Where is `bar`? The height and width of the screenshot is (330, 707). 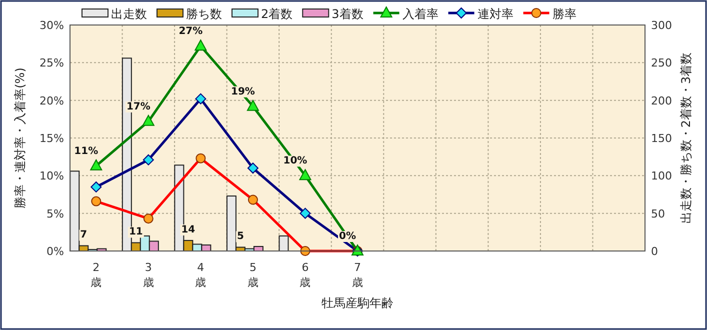
bar is located at coordinates (283, 243).